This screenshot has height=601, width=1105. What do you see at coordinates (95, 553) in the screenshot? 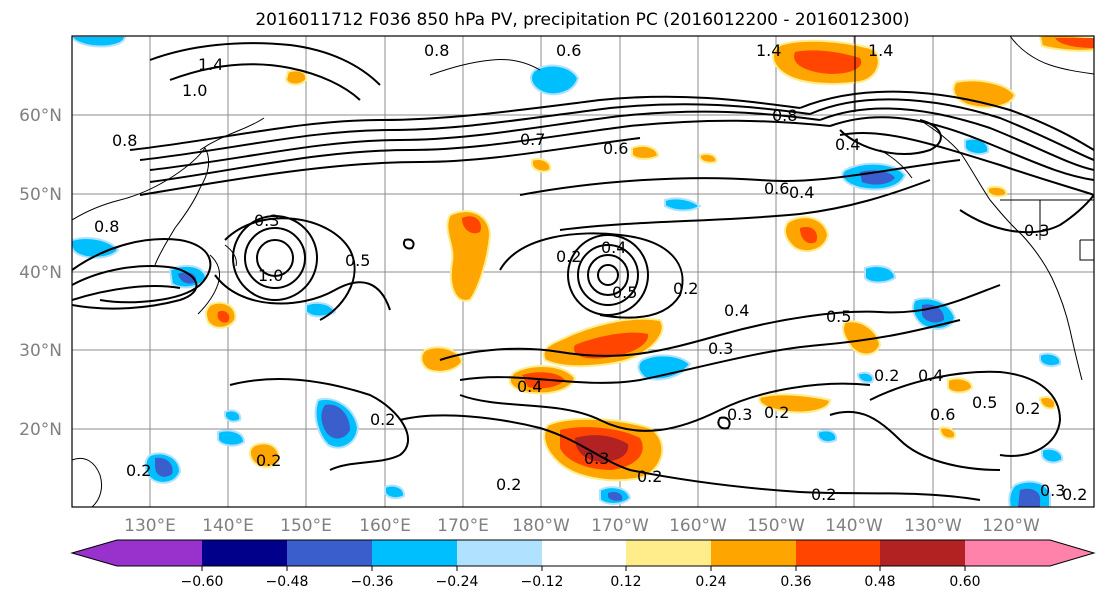
I see `colorbar-extend-low` at bounding box center [95, 553].